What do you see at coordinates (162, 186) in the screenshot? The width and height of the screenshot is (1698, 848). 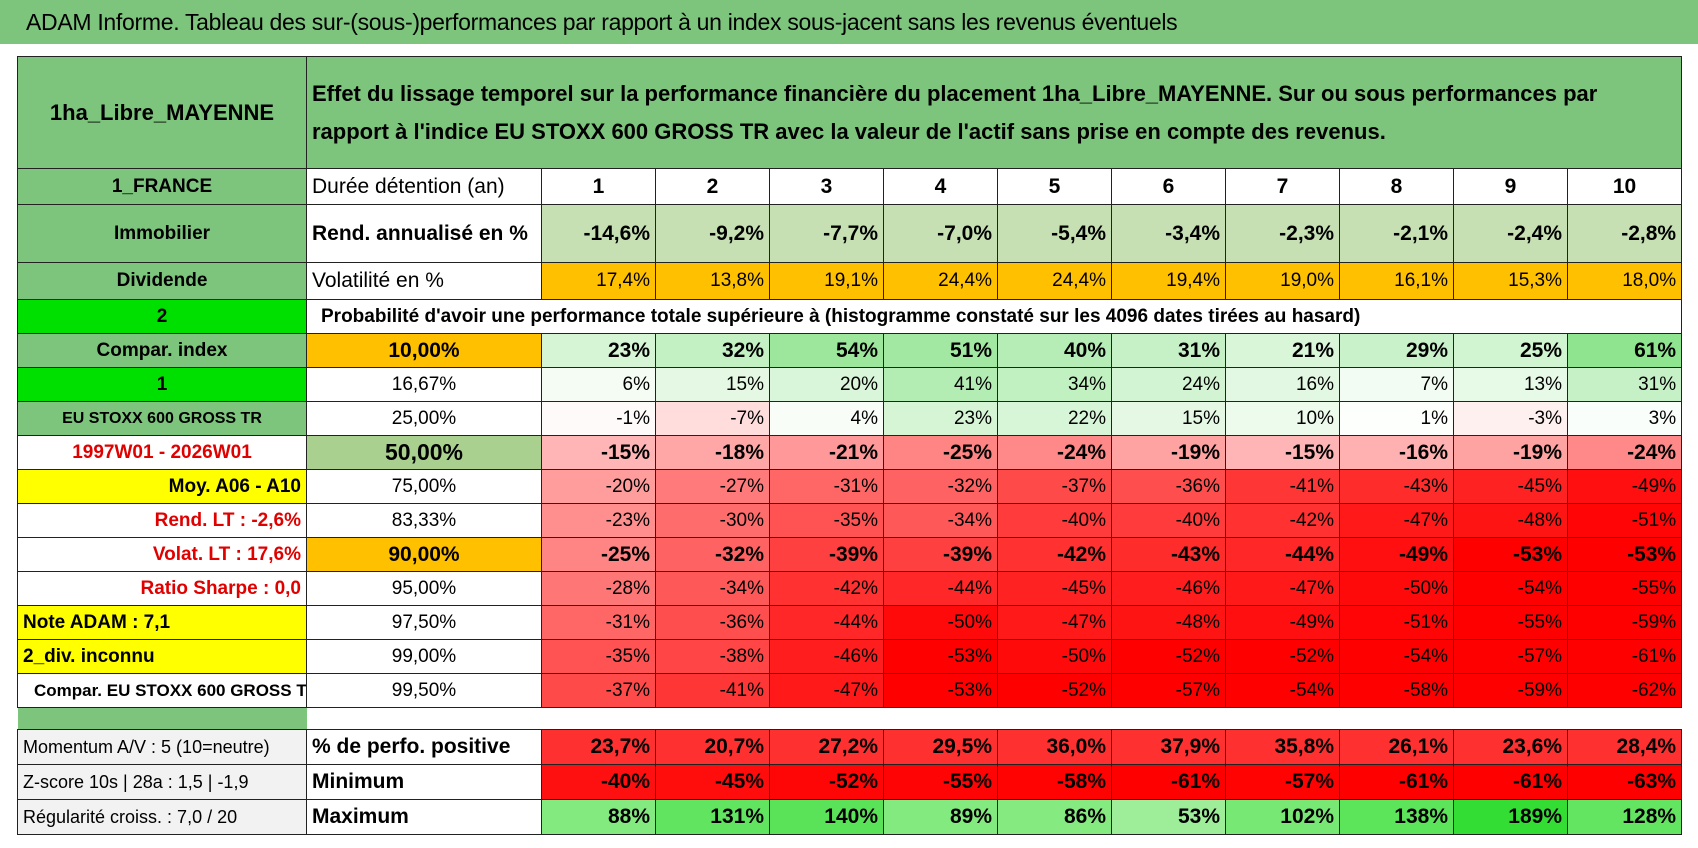 I see `row-header: 1_FRANCE` at bounding box center [162, 186].